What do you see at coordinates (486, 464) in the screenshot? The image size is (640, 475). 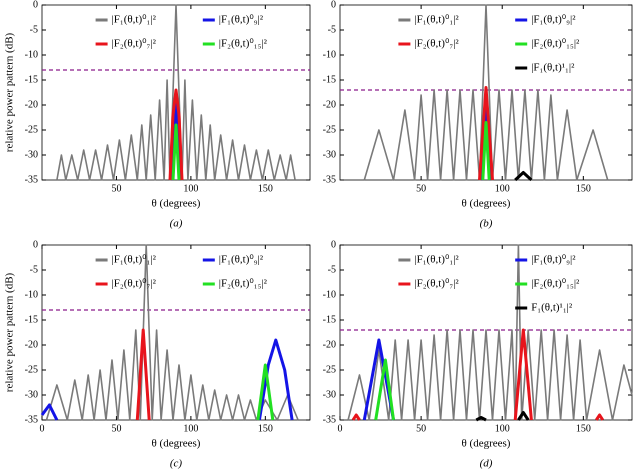 I see `panel-caption: (d)` at bounding box center [486, 464].